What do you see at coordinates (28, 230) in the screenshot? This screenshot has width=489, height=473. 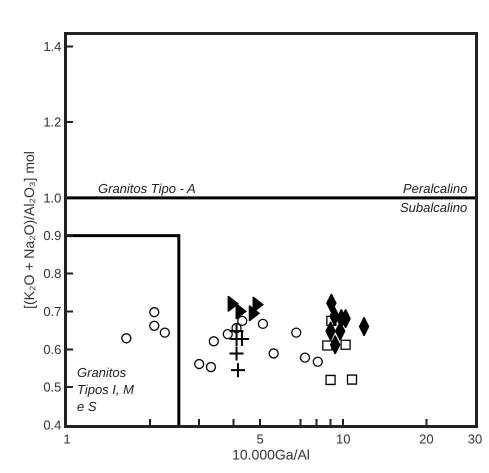 I see `y-axis-title: [(K₂O + Na₂O)/Al₂O₃] mol` at bounding box center [28, 230].